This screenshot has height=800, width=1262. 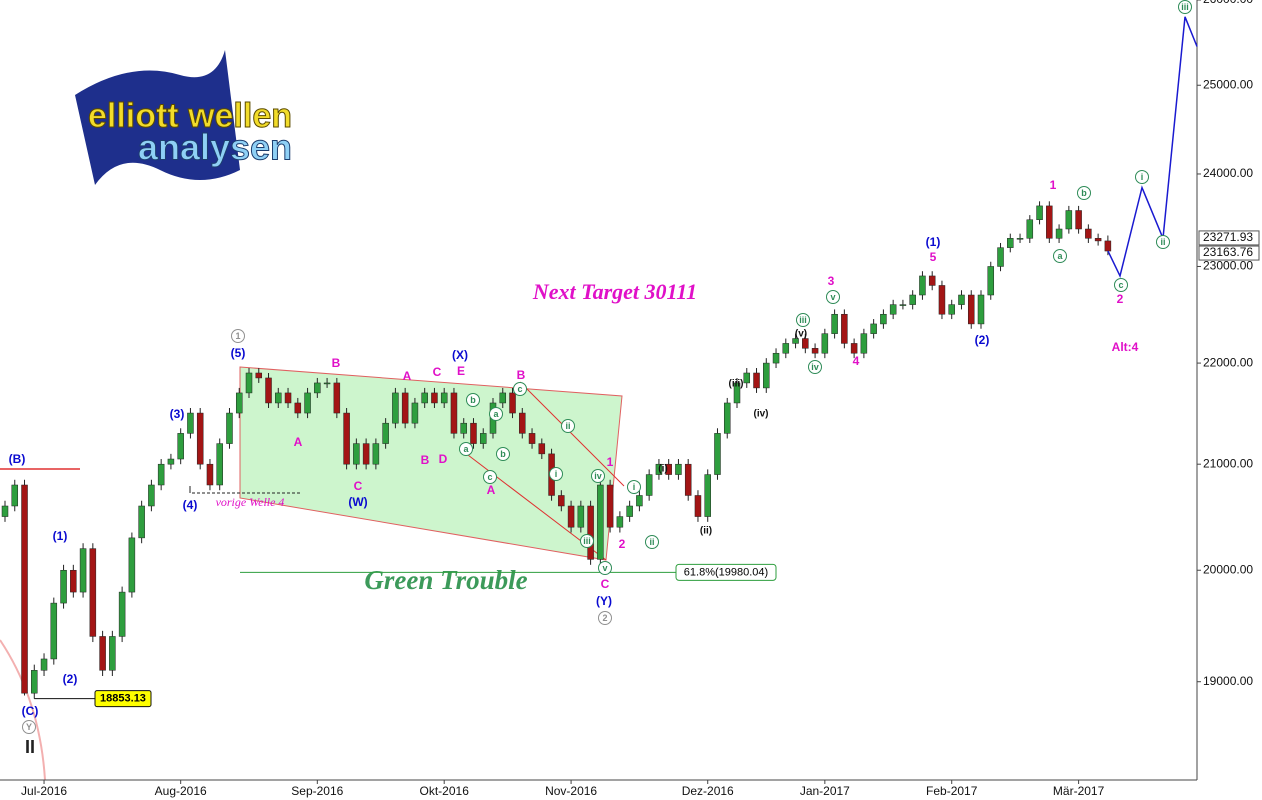 I want to click on wave-label: (5), so click(x=238, y=353).